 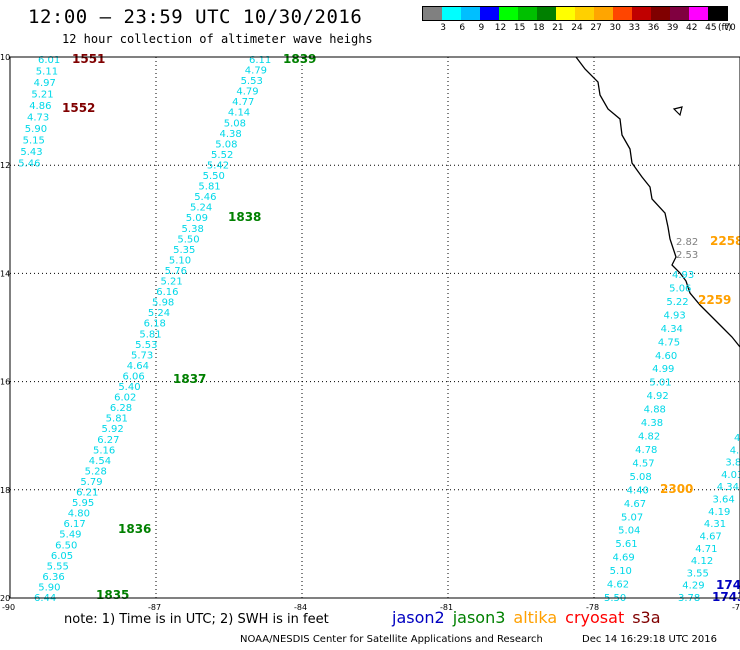 I want to click on swh-value-gray: 2.82, so click(x=687, y=242).